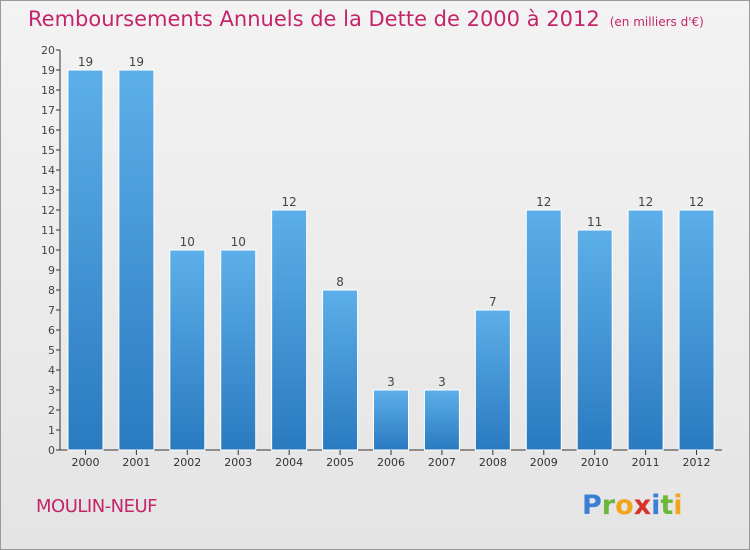 The width and height of the screenshot is (750, 550). Describe the element at coordinates (48, 230) in the screenshot. I see `y-tick-label: 11` at that location.